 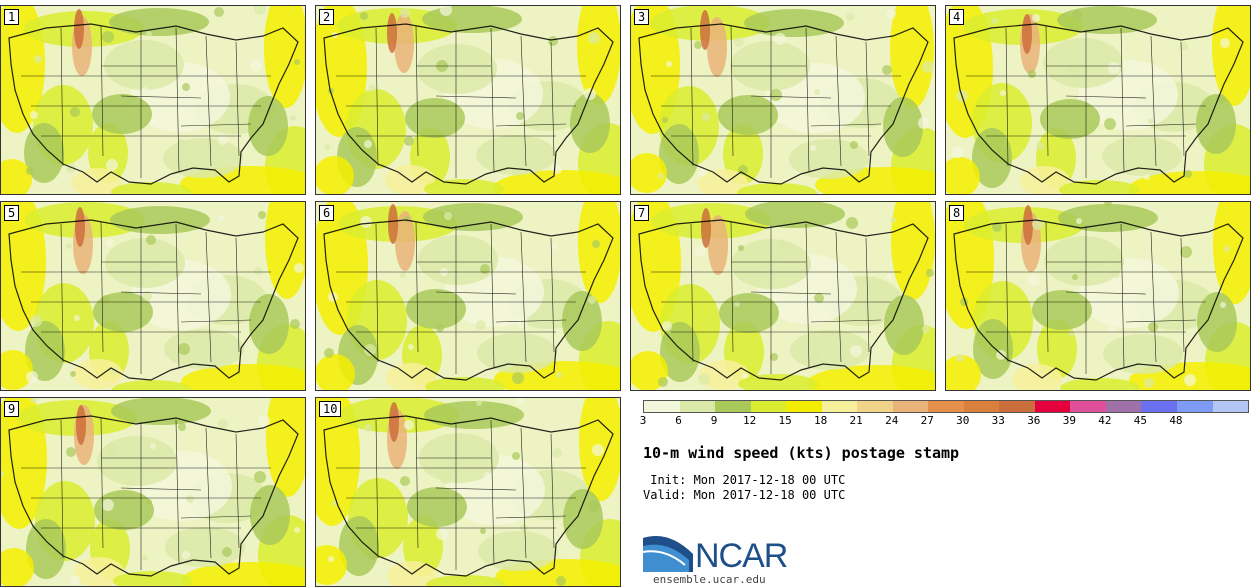 I want to click on ncar-wordmark: NCAR, so click(x=741, y=556).